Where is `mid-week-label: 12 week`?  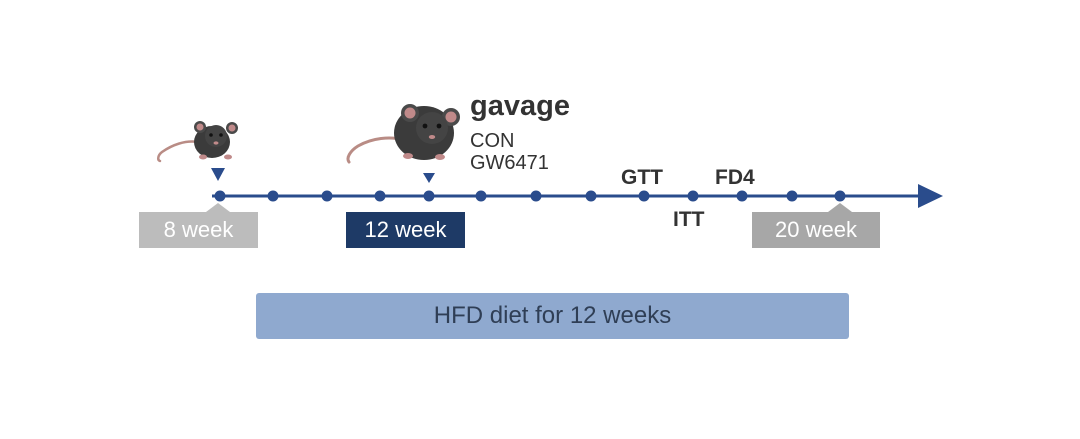
mid-week-label: 12 week is located at coordinates (405, 230).